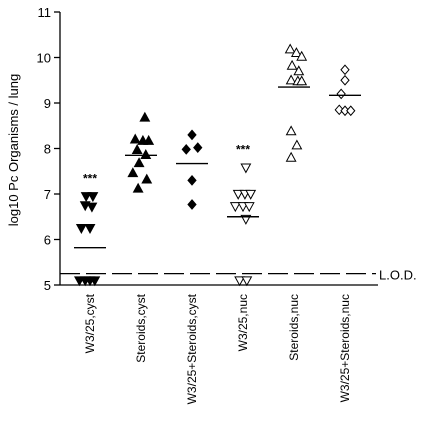 The width and height of the screenshot is (430, 432). I want to click on lod-label: L.O.D., so click(398, 275).